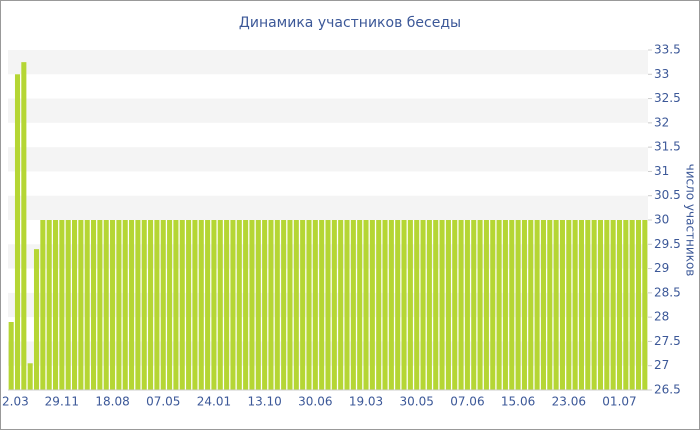  I want to click on x-tick-label: 23.06, so click(569, 402).